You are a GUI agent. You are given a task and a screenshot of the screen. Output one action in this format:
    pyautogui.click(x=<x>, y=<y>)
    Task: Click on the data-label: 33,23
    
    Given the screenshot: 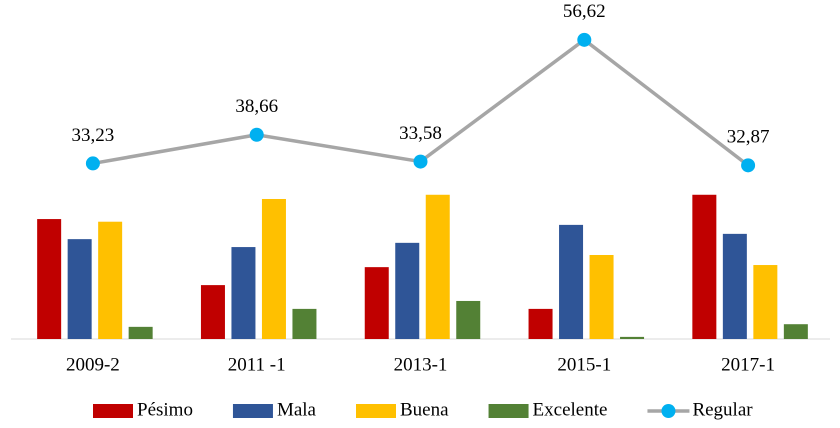 What is the action you would take?
    pyautogui.click(x=93, y=135)
    